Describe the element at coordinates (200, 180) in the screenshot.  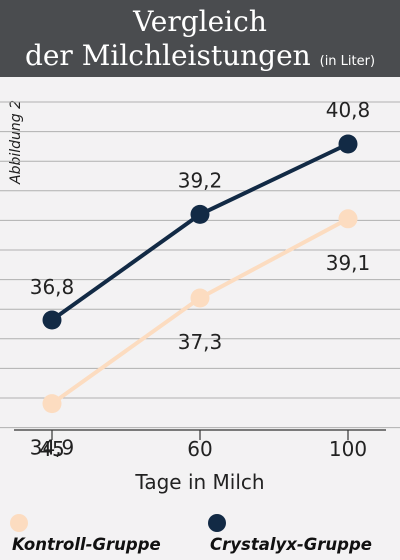
I see `data-label-crystalyx: 39,2` at that location.